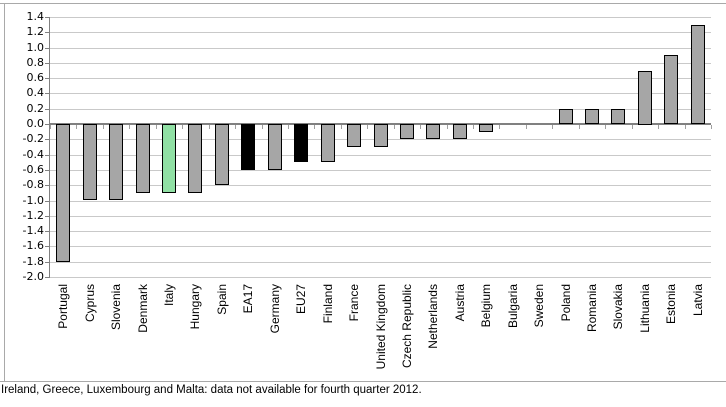 Image resolution: width=726 pixels, height=407 pixels. Describe the element at coordinates (671, 89) in the screenshot. I see `bar-estonia` at that location.